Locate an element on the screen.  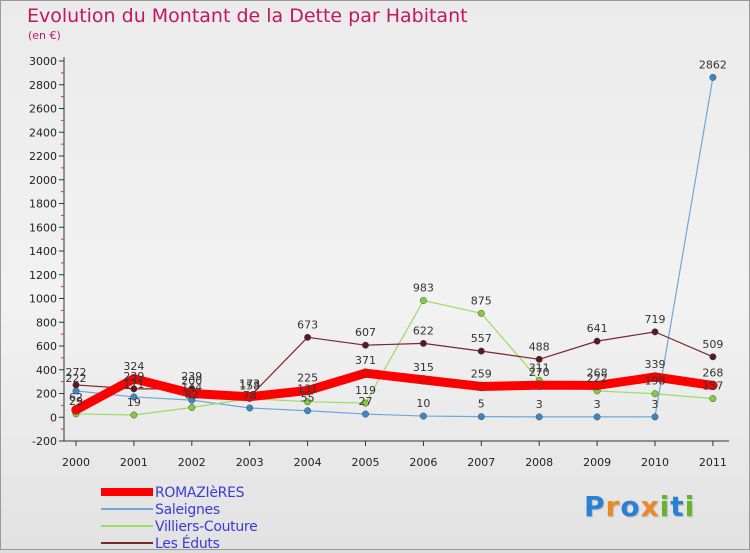
x-tick-label: 2001 is located at coordinates (134, 462).